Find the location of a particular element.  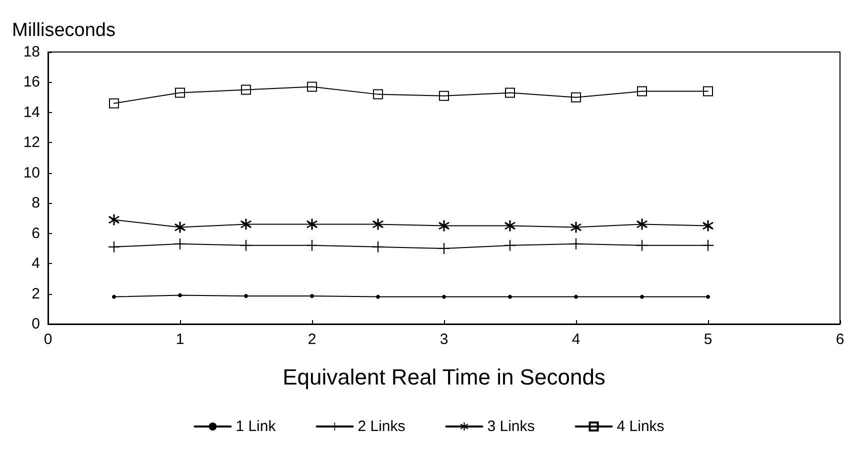

x-tick-label: 5 is located at coordinates (708, 339).